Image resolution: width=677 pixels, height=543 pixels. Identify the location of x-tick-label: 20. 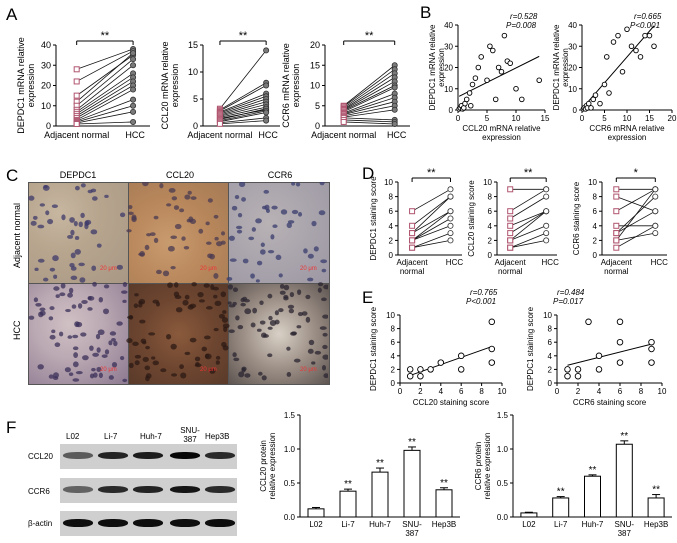
(672, 118).